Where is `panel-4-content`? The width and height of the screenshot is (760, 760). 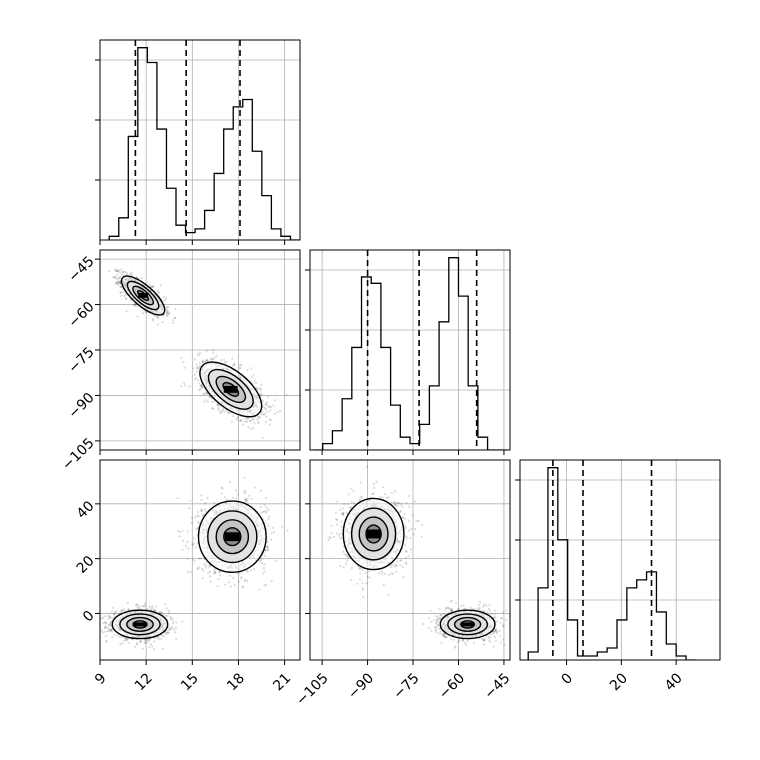
panel-4-content is located at coordinates (200, 560).